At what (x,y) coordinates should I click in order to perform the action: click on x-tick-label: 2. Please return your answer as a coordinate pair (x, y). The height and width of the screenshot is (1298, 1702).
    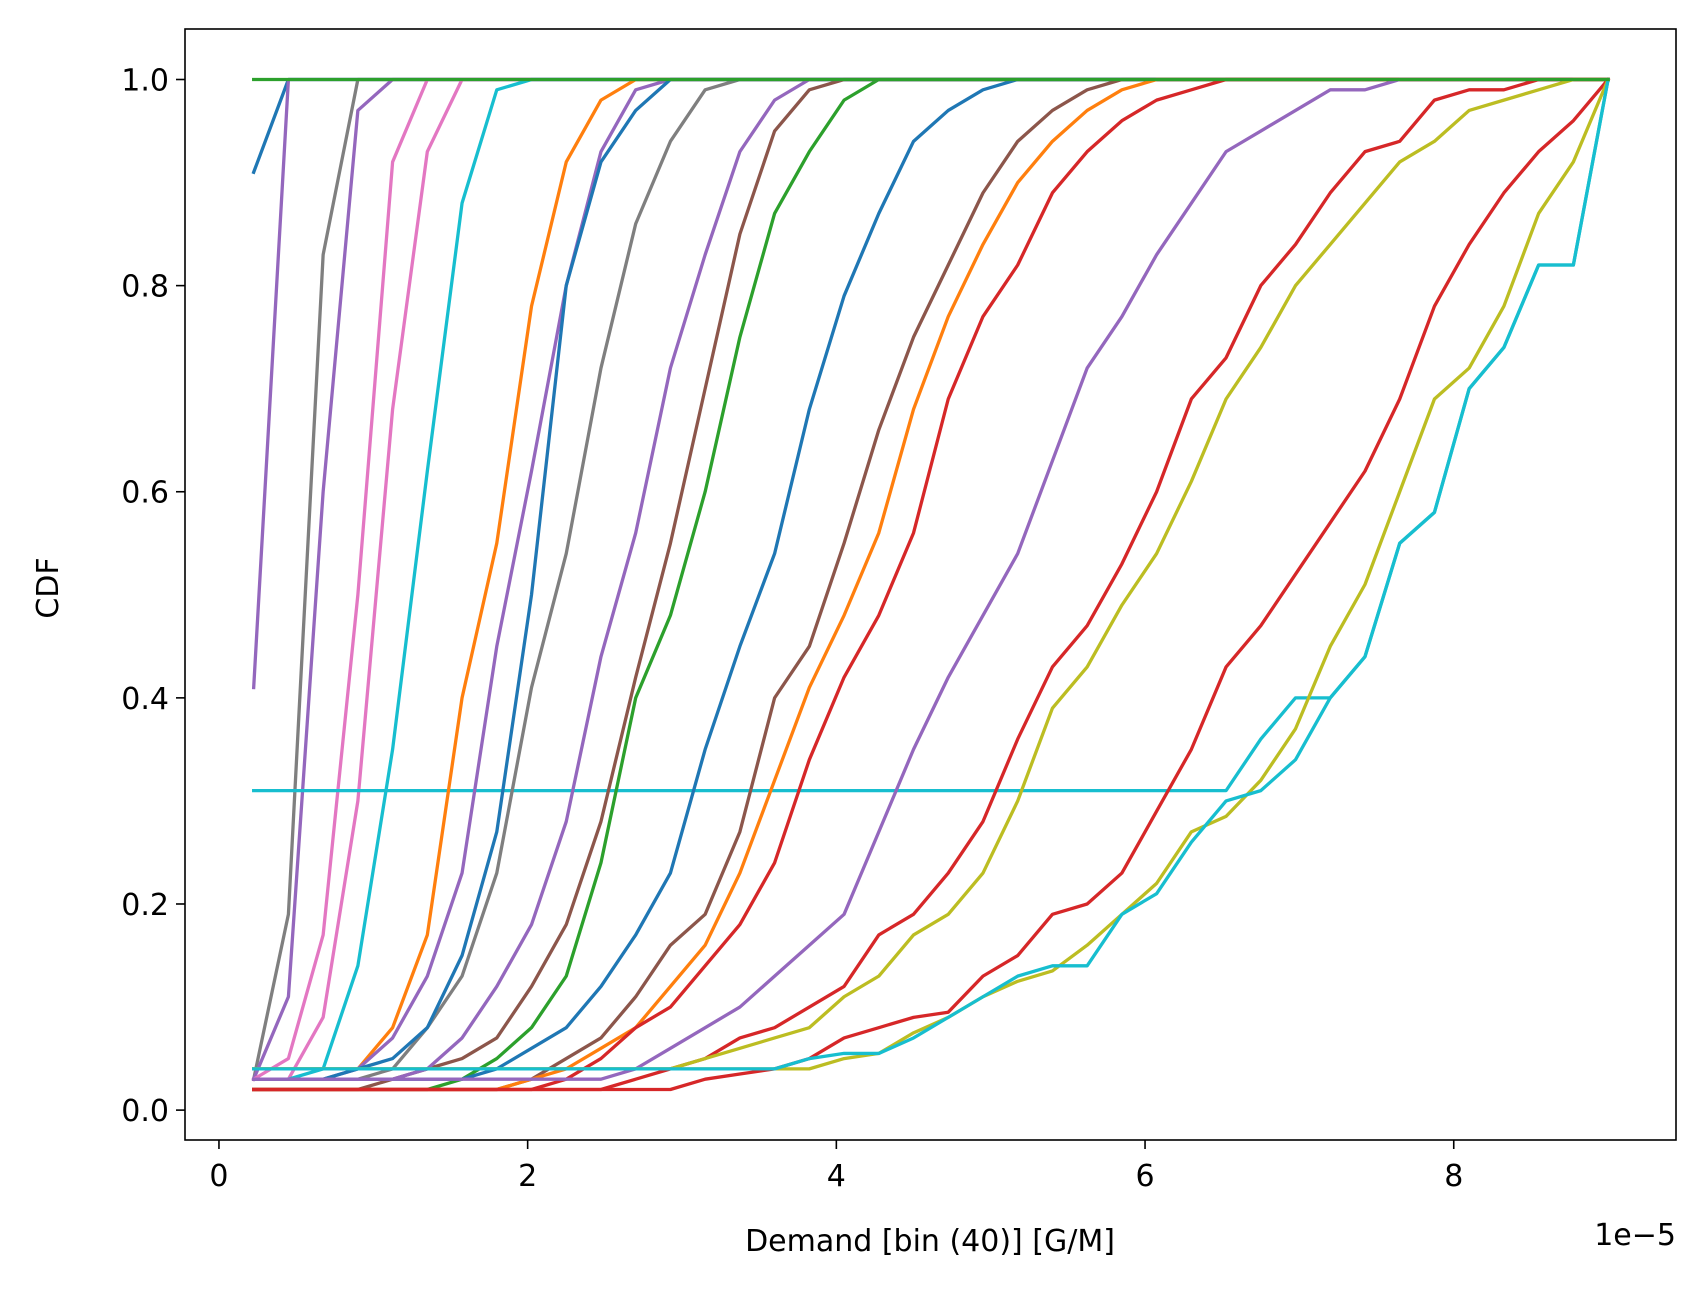
    Looking at the image, I should click on (527, 1176).